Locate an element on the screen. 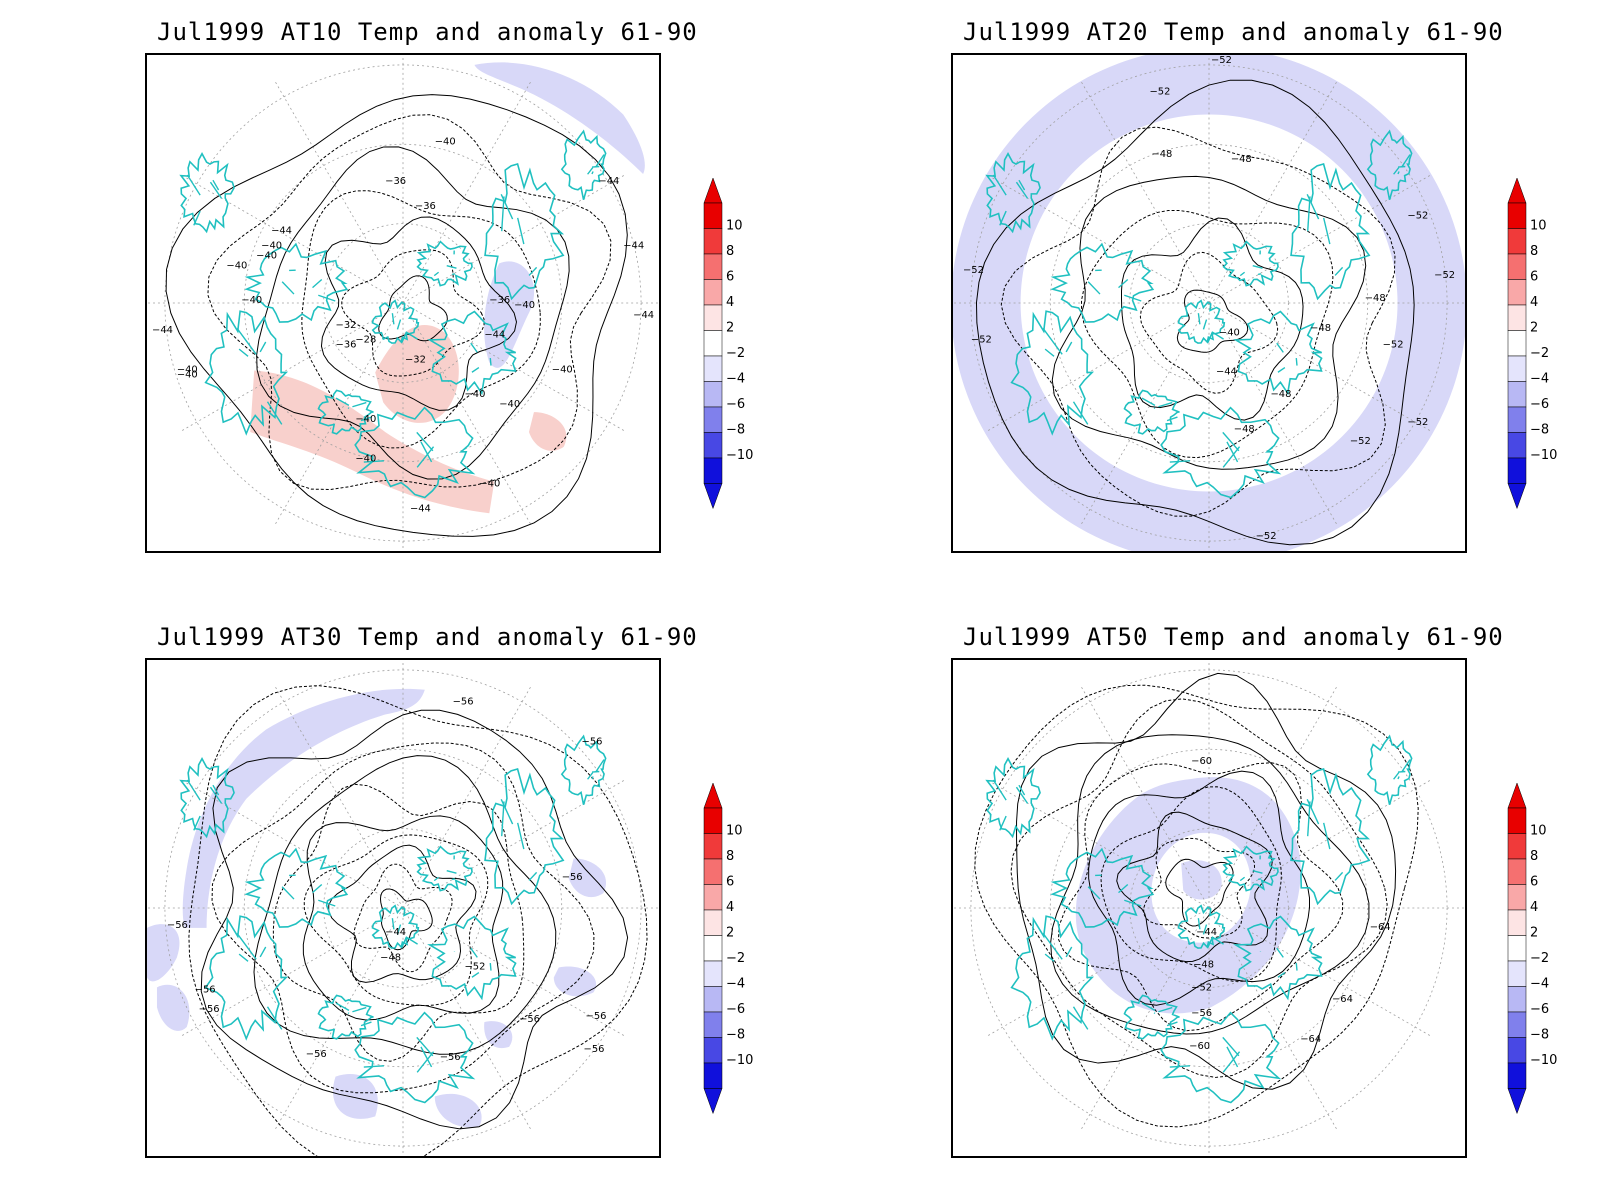 This screenshot has width=1600, height=1200. colorbar-arrow-top is located at coordinates (1517, 190).